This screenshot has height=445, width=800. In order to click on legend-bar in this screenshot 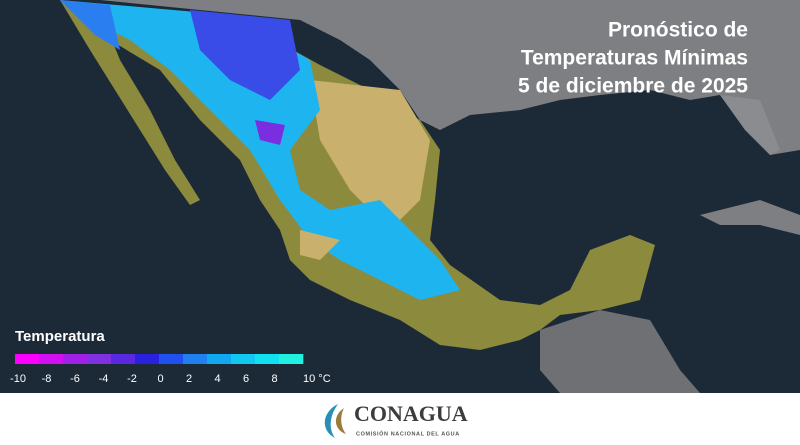, I will do `click(159, 359)`.